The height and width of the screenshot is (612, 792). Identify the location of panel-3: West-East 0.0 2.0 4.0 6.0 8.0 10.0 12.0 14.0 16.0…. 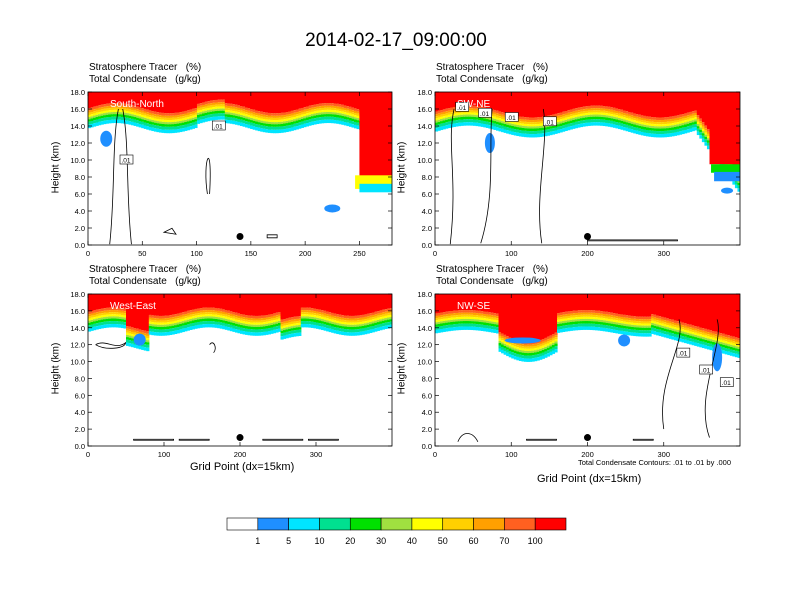
(231, 374).